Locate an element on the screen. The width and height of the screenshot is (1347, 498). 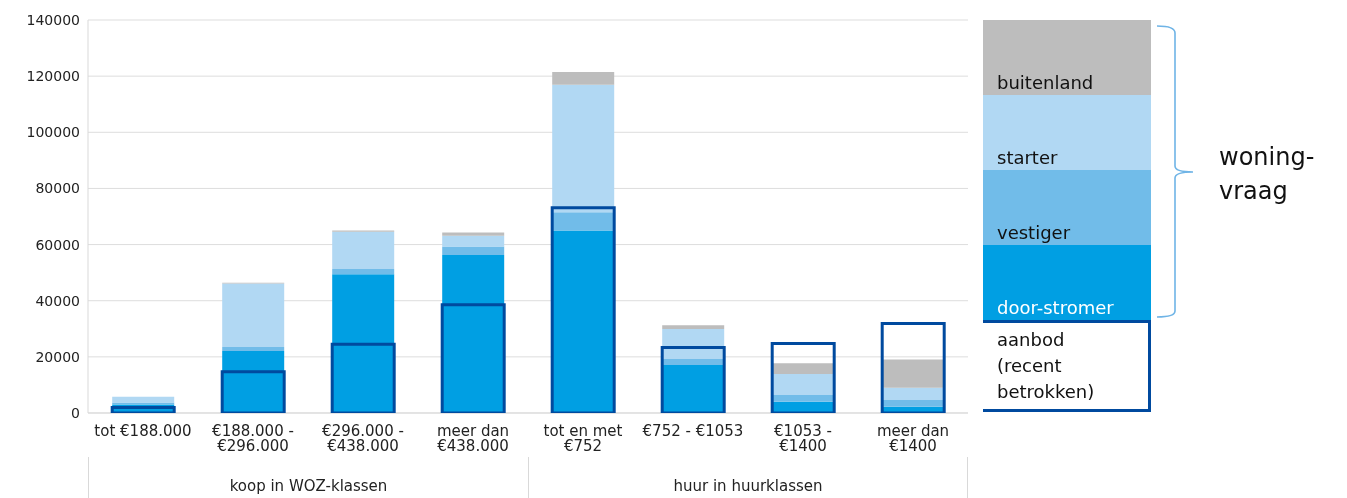
y-tick-label: 20000 is located at coordinates (57, 356).